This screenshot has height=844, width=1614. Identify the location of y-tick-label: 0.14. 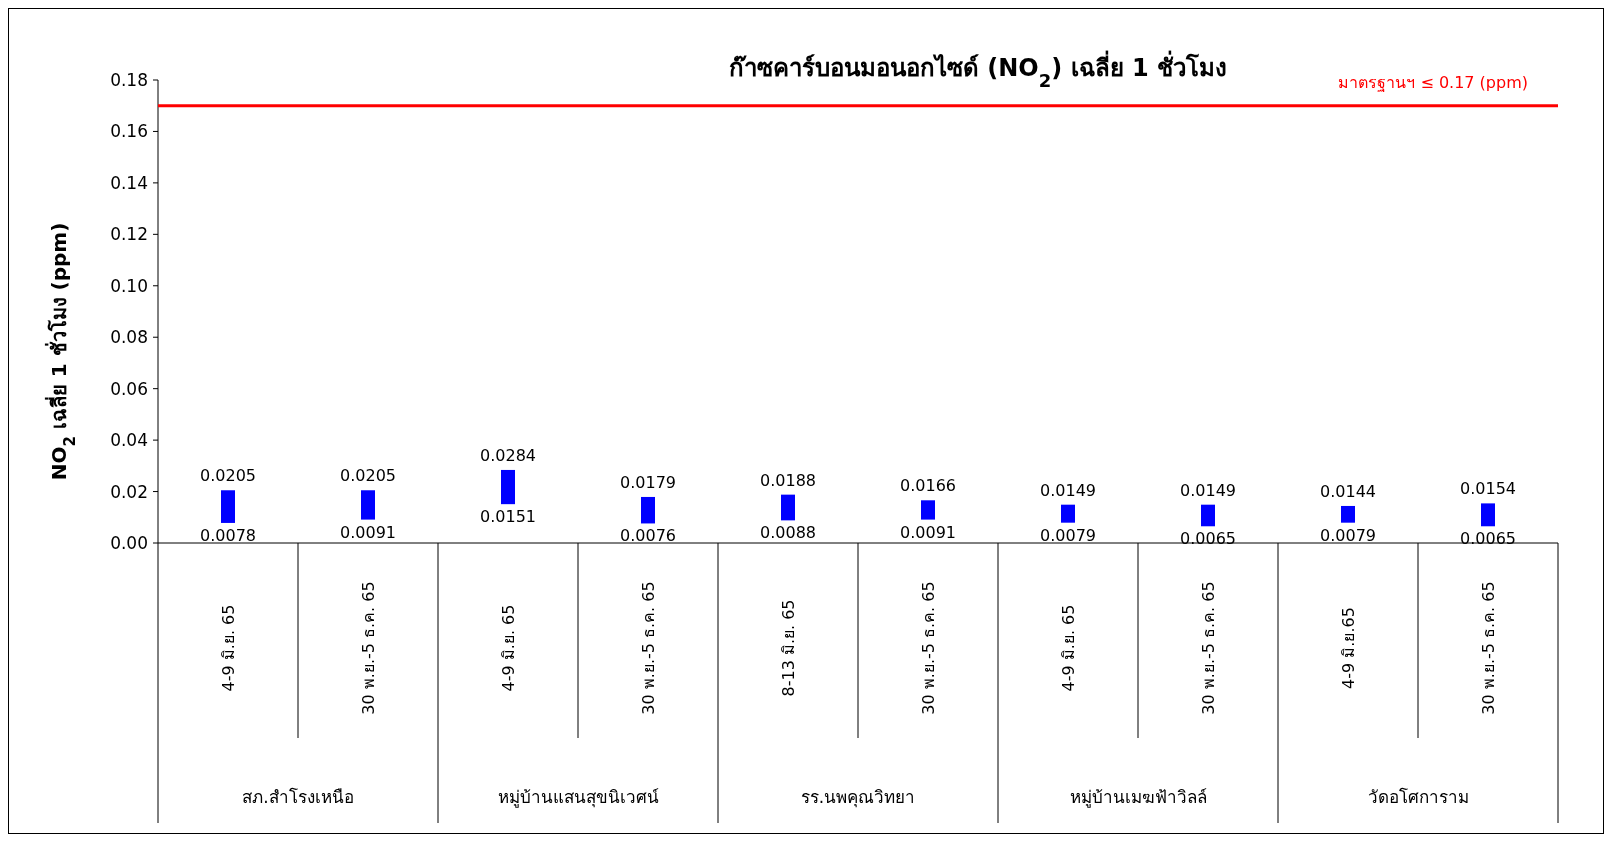
(129, 182).